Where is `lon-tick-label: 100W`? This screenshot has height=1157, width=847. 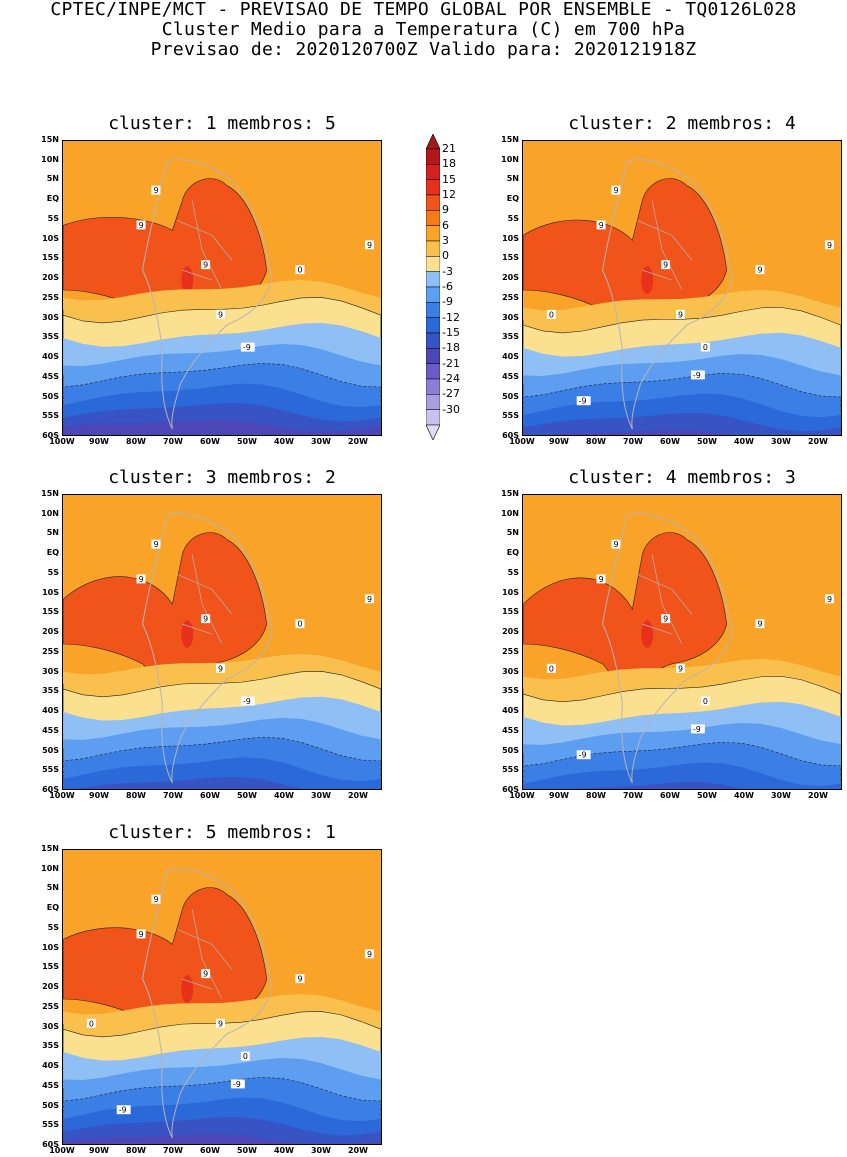 lon-tick-label: 100W is located at coordinates (62, 795).